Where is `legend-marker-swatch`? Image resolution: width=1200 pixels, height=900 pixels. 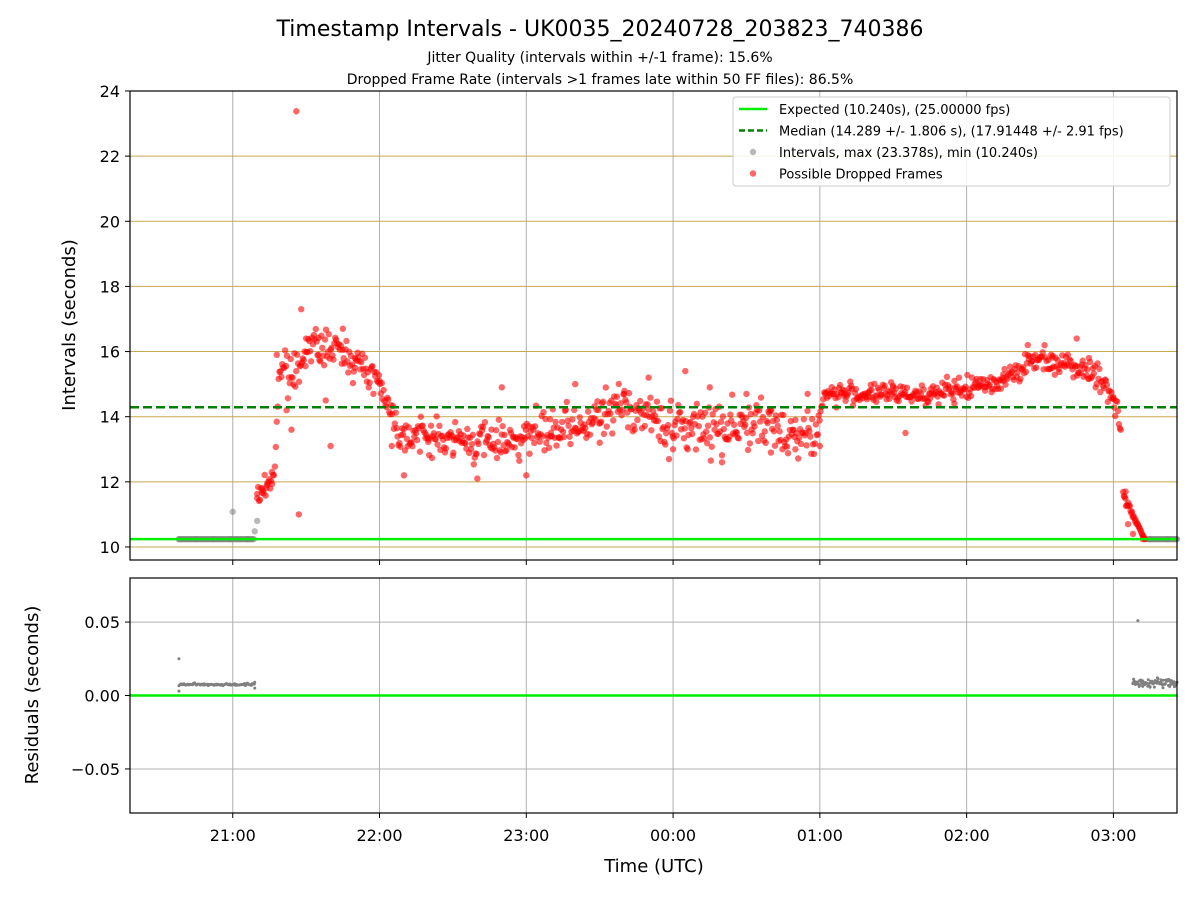 legend-marker-swatch is located at coordinates (753, 152).